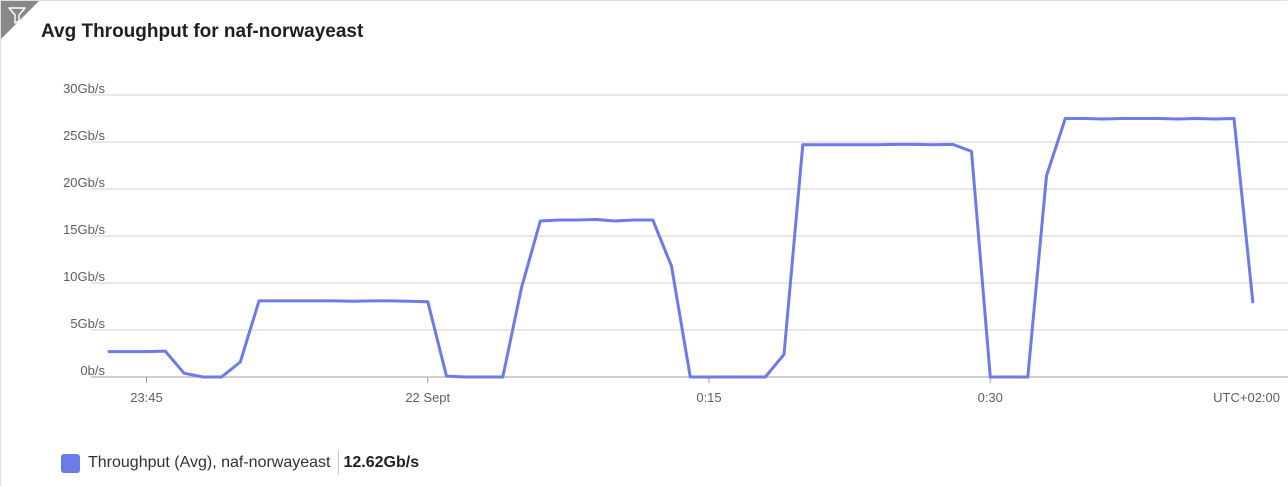 The width and height of the screenshot is (1288, 486). I want to click on y-tick-label: 30Gb/s, so click(84, 88).